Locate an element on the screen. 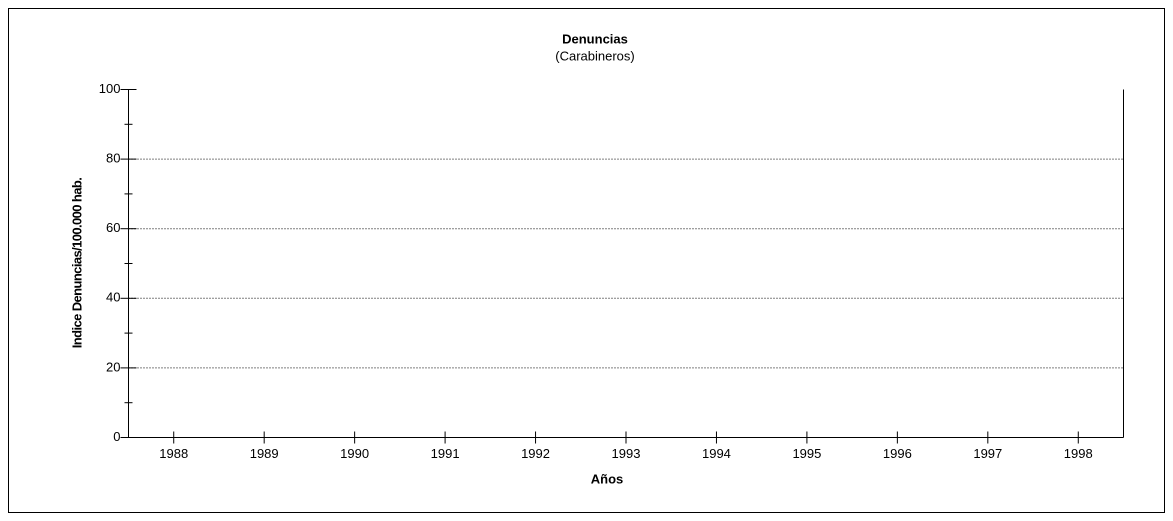 The height and width of the screenshot is (521, 1173). y-axis-label: Indice Denuncias/100.000 hab. is located at coordinates (76, 263).